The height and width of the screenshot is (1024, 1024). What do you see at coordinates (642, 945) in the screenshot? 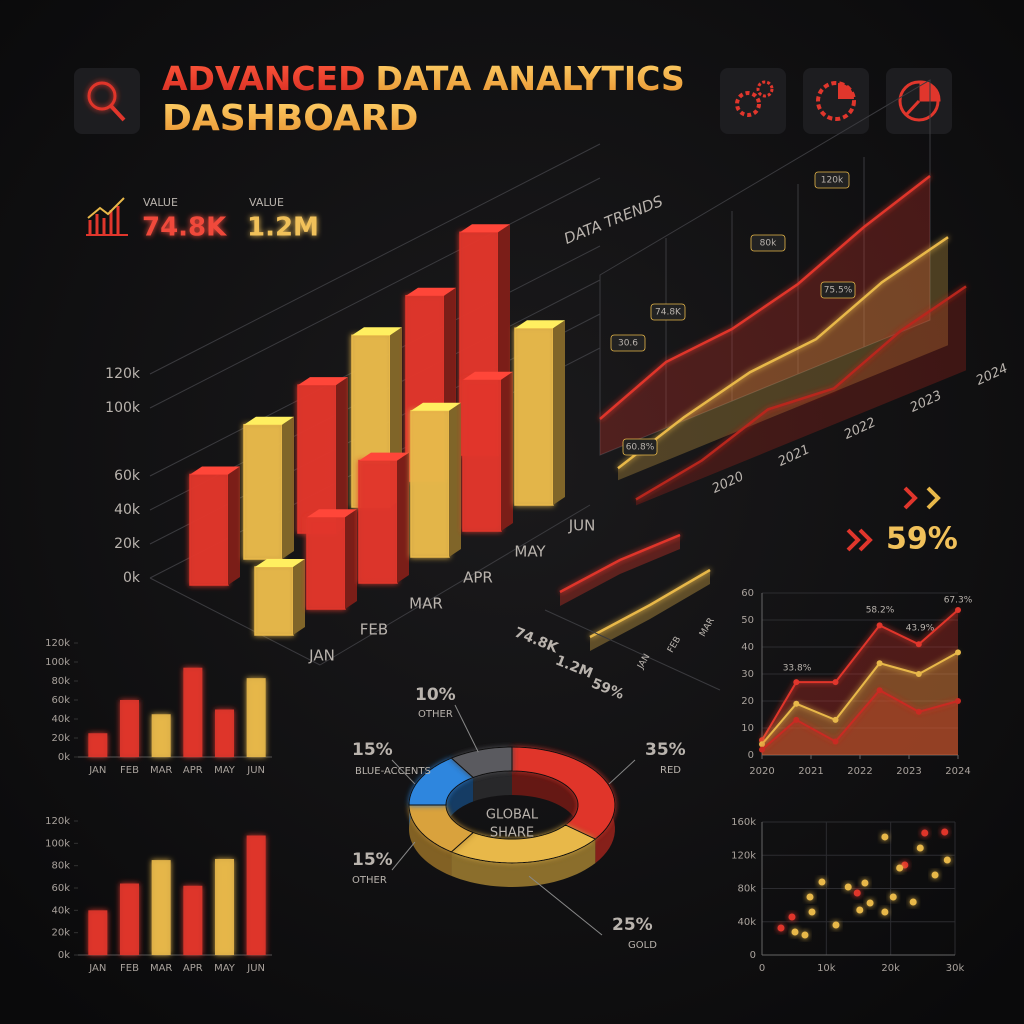
I see `category-label: GOLD` at bounding box center [642, 945].